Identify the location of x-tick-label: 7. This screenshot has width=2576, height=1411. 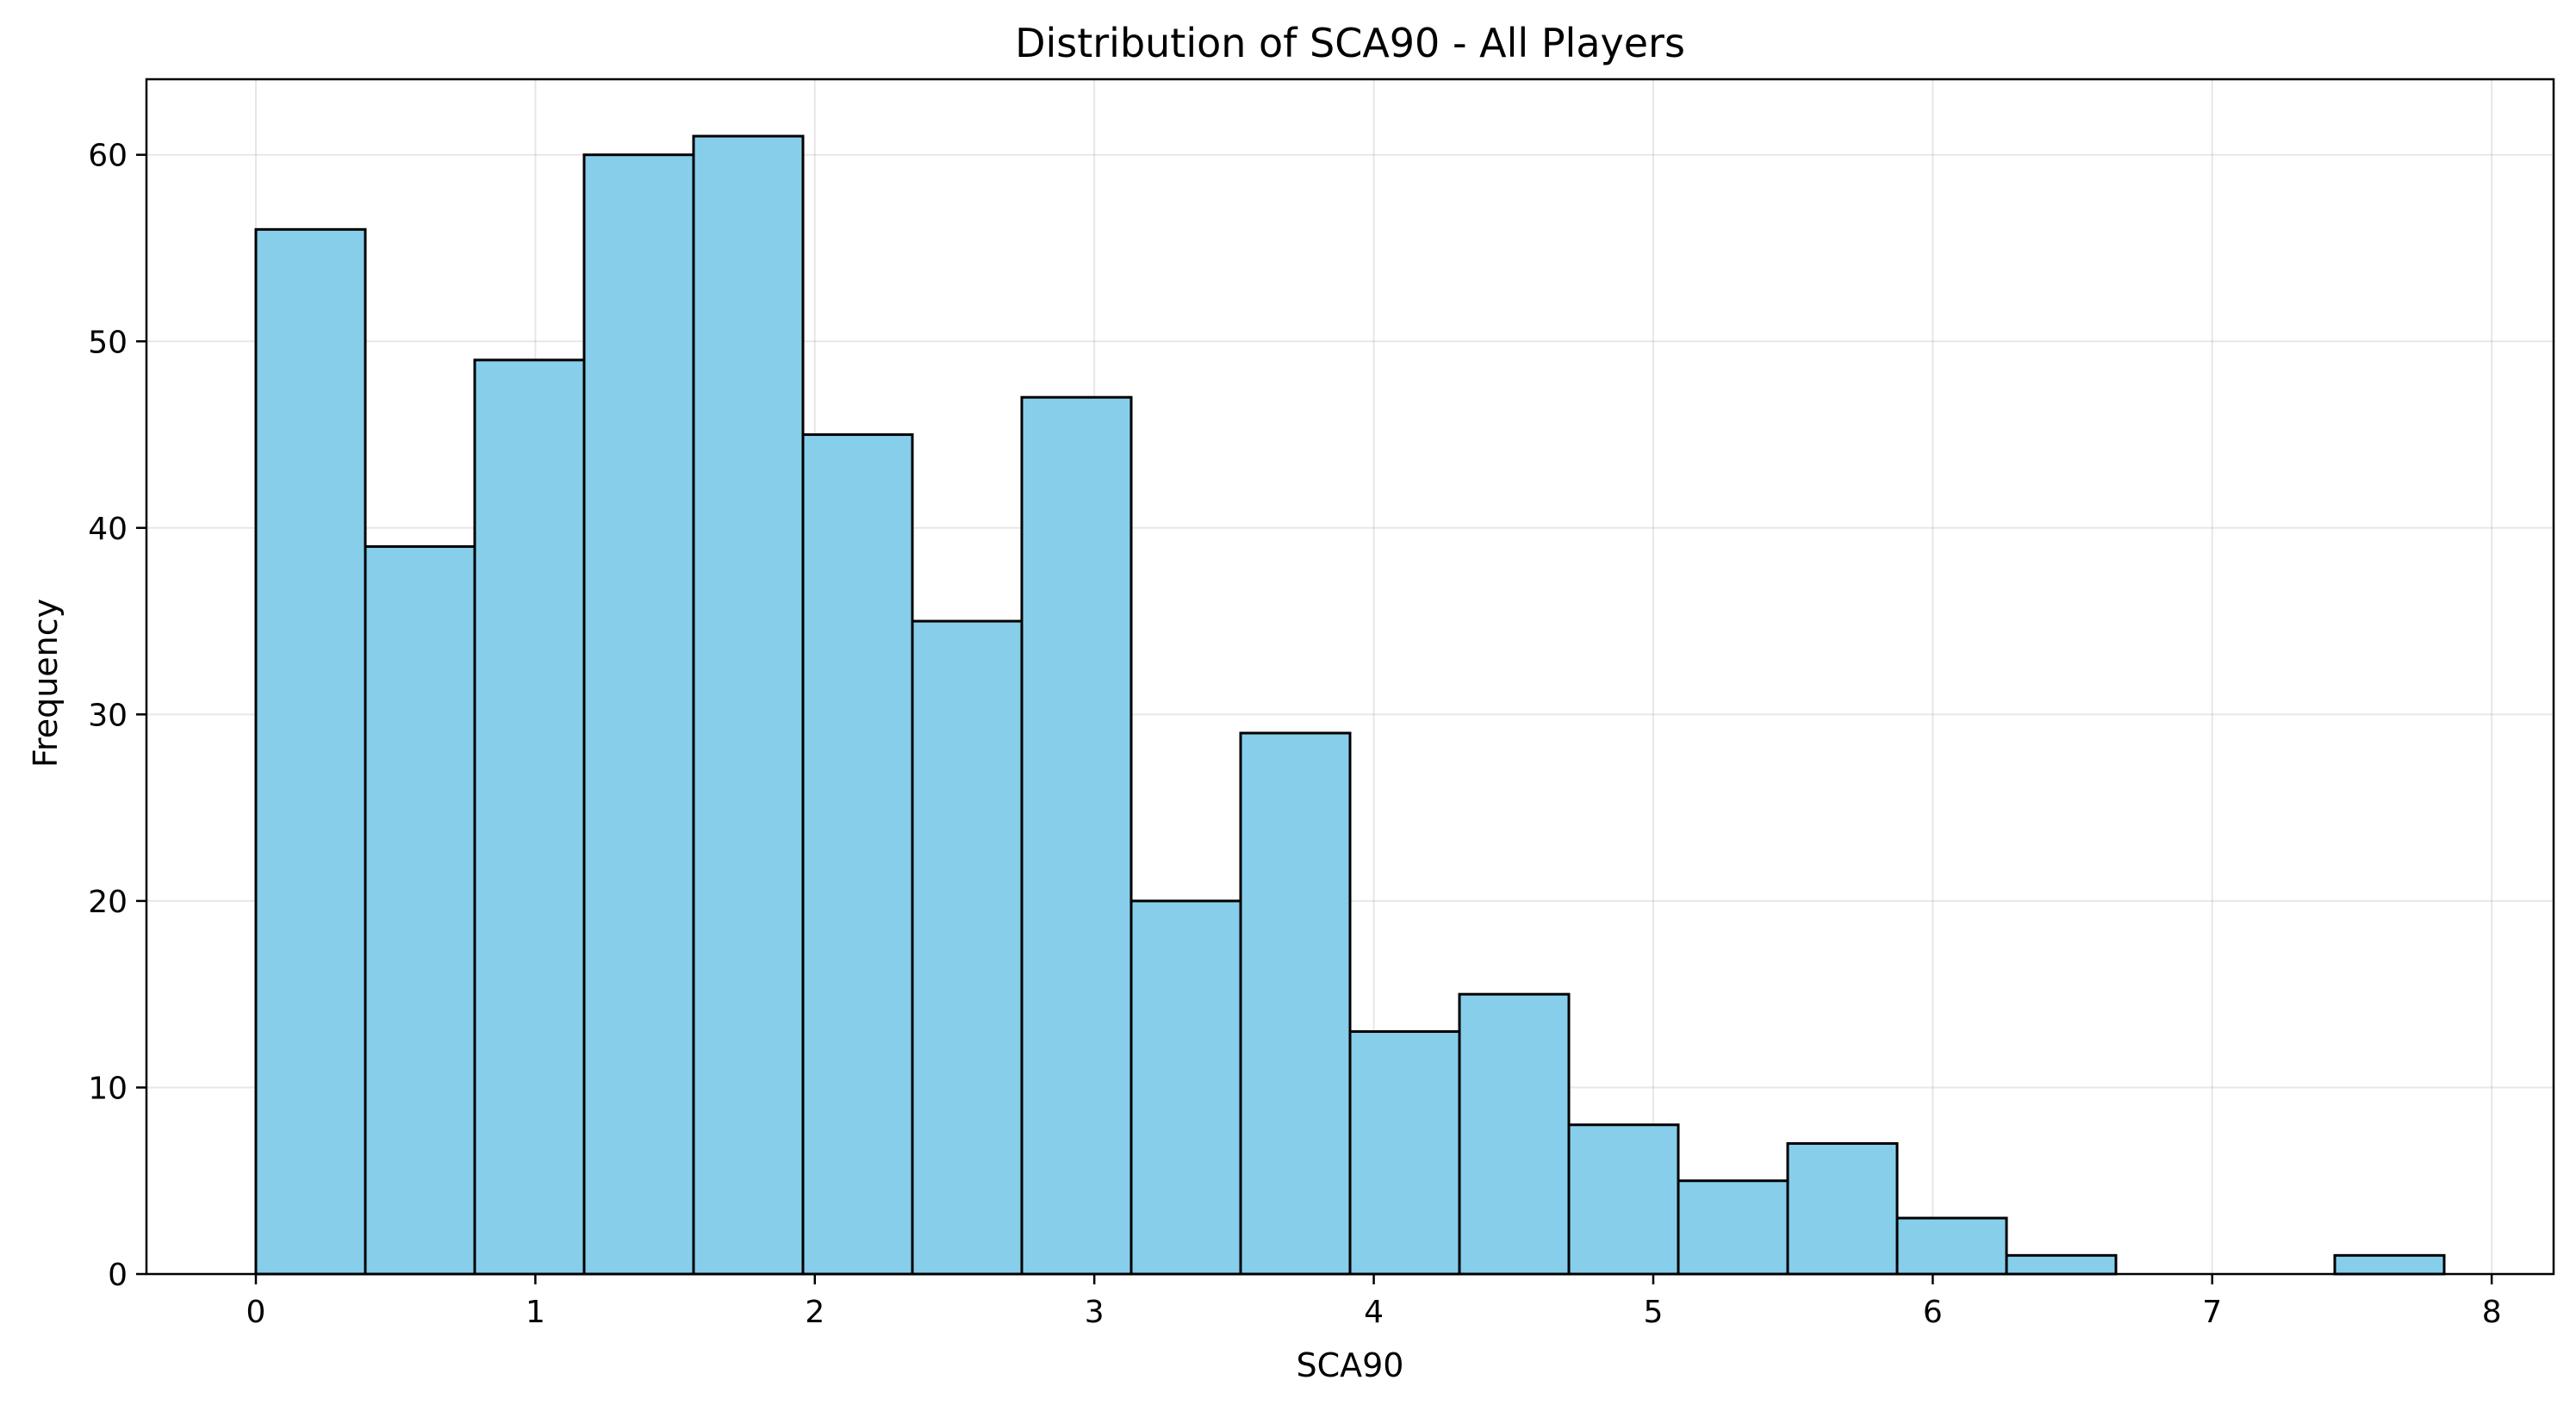
(2212, 1312).